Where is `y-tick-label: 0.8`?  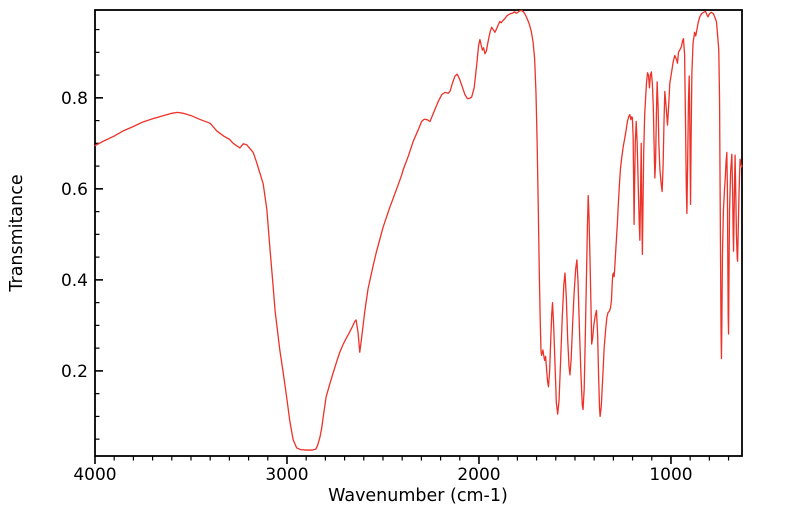 y-tick-label: 0.8 is located at coordinates (74, 99).